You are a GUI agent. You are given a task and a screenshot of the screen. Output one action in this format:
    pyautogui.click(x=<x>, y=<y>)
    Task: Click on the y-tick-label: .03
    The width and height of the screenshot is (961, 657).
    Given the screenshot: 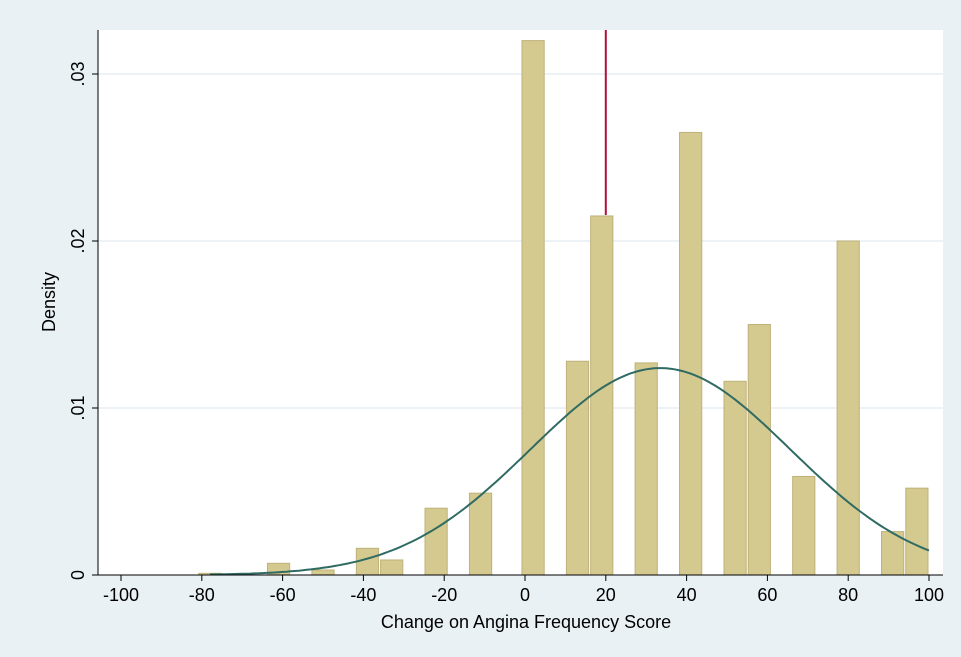 What is the action you would take?
    pyautogui.click(x=78, y=73)
    